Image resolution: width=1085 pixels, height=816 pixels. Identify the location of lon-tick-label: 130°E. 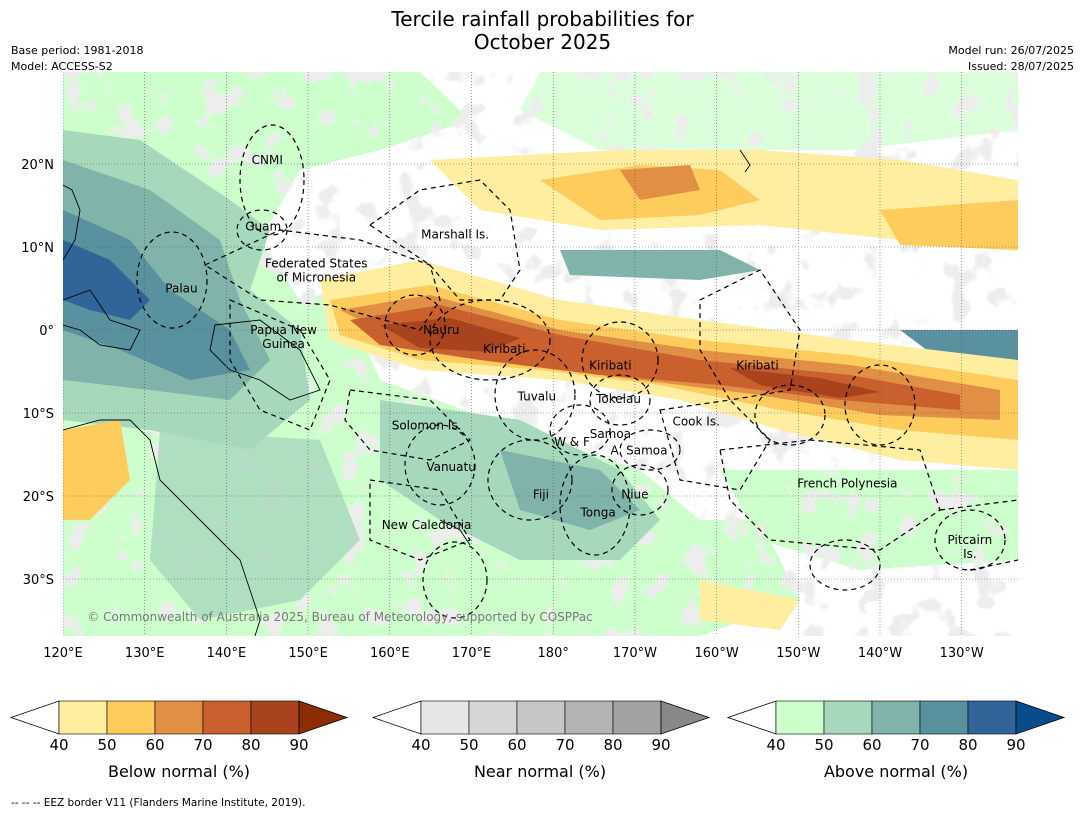
(145, 653).